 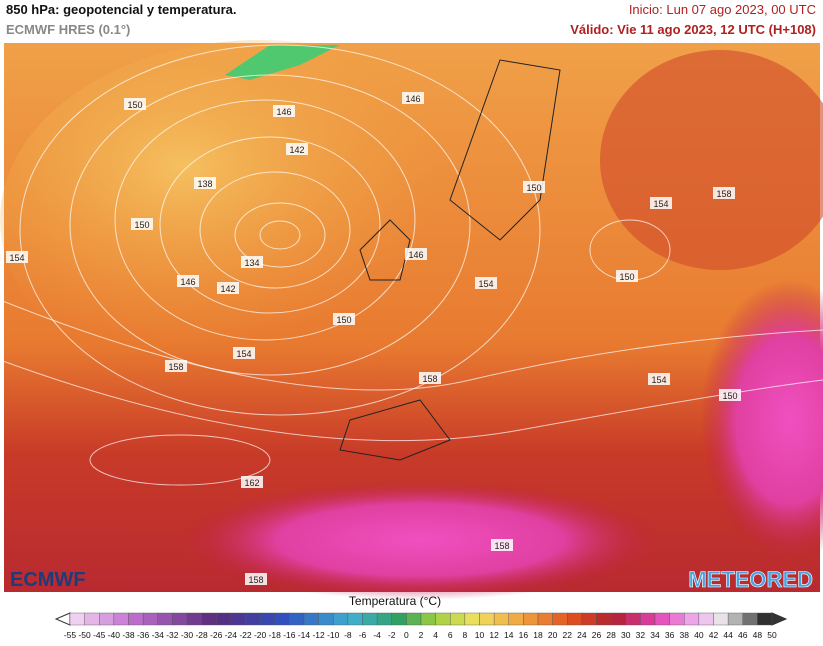 I want to click on title: 850 hPa: geopotencial y temperatura., so click(x=121, y=9).